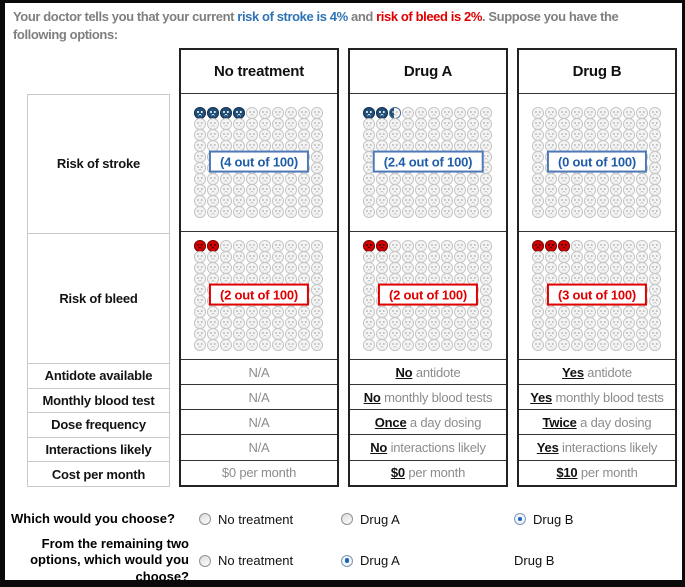 Image resolution: width=685 pixels, height=587 pixels. What do you see at coordinates (380, 519) in the screenshot?
I see `option-label: Drug A` at bounding box center [380, 519].